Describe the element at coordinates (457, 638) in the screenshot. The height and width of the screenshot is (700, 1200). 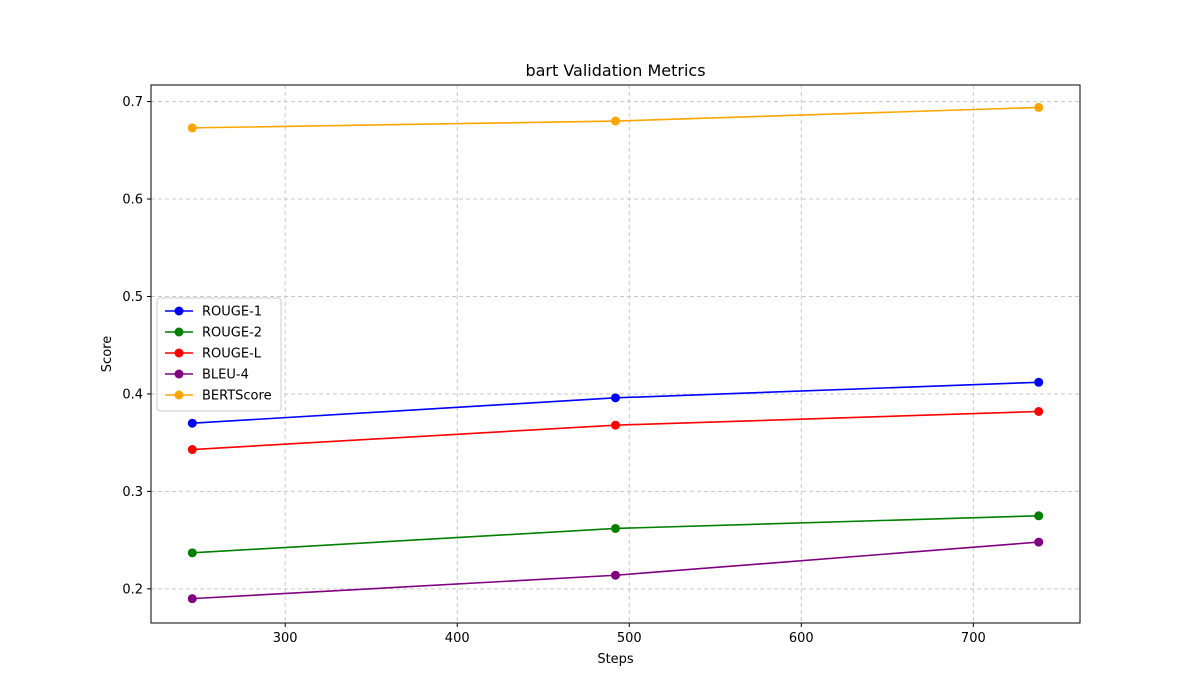
I see `x-tick-label: 400` at that location.